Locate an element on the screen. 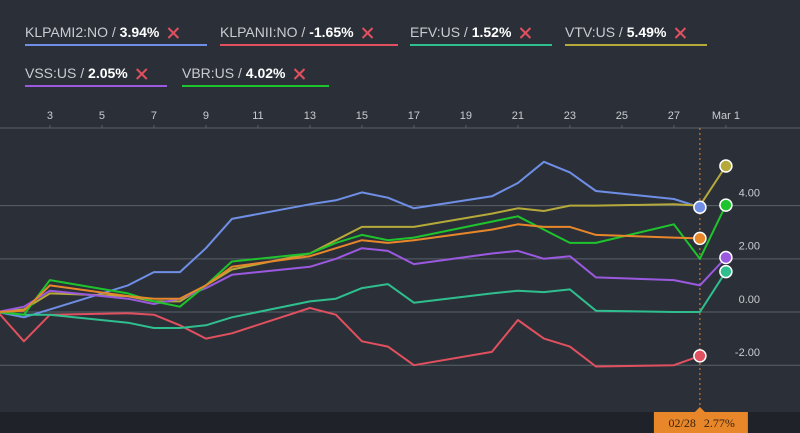  legend-name: VBR:US is located at coordinates (208, 73).